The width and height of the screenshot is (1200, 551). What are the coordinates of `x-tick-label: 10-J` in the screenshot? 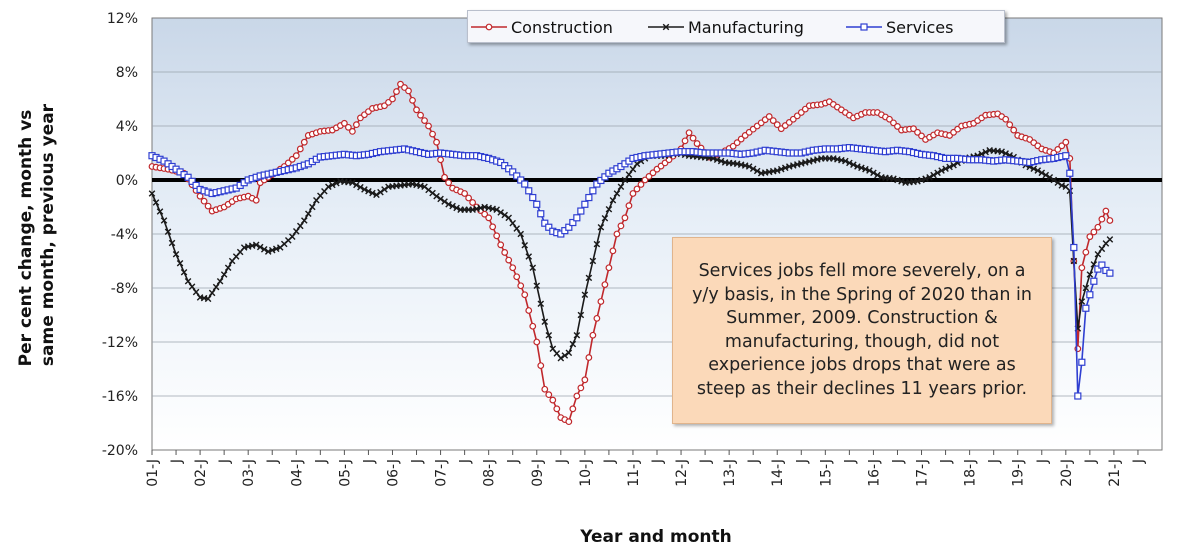 It's located at (586, 473).